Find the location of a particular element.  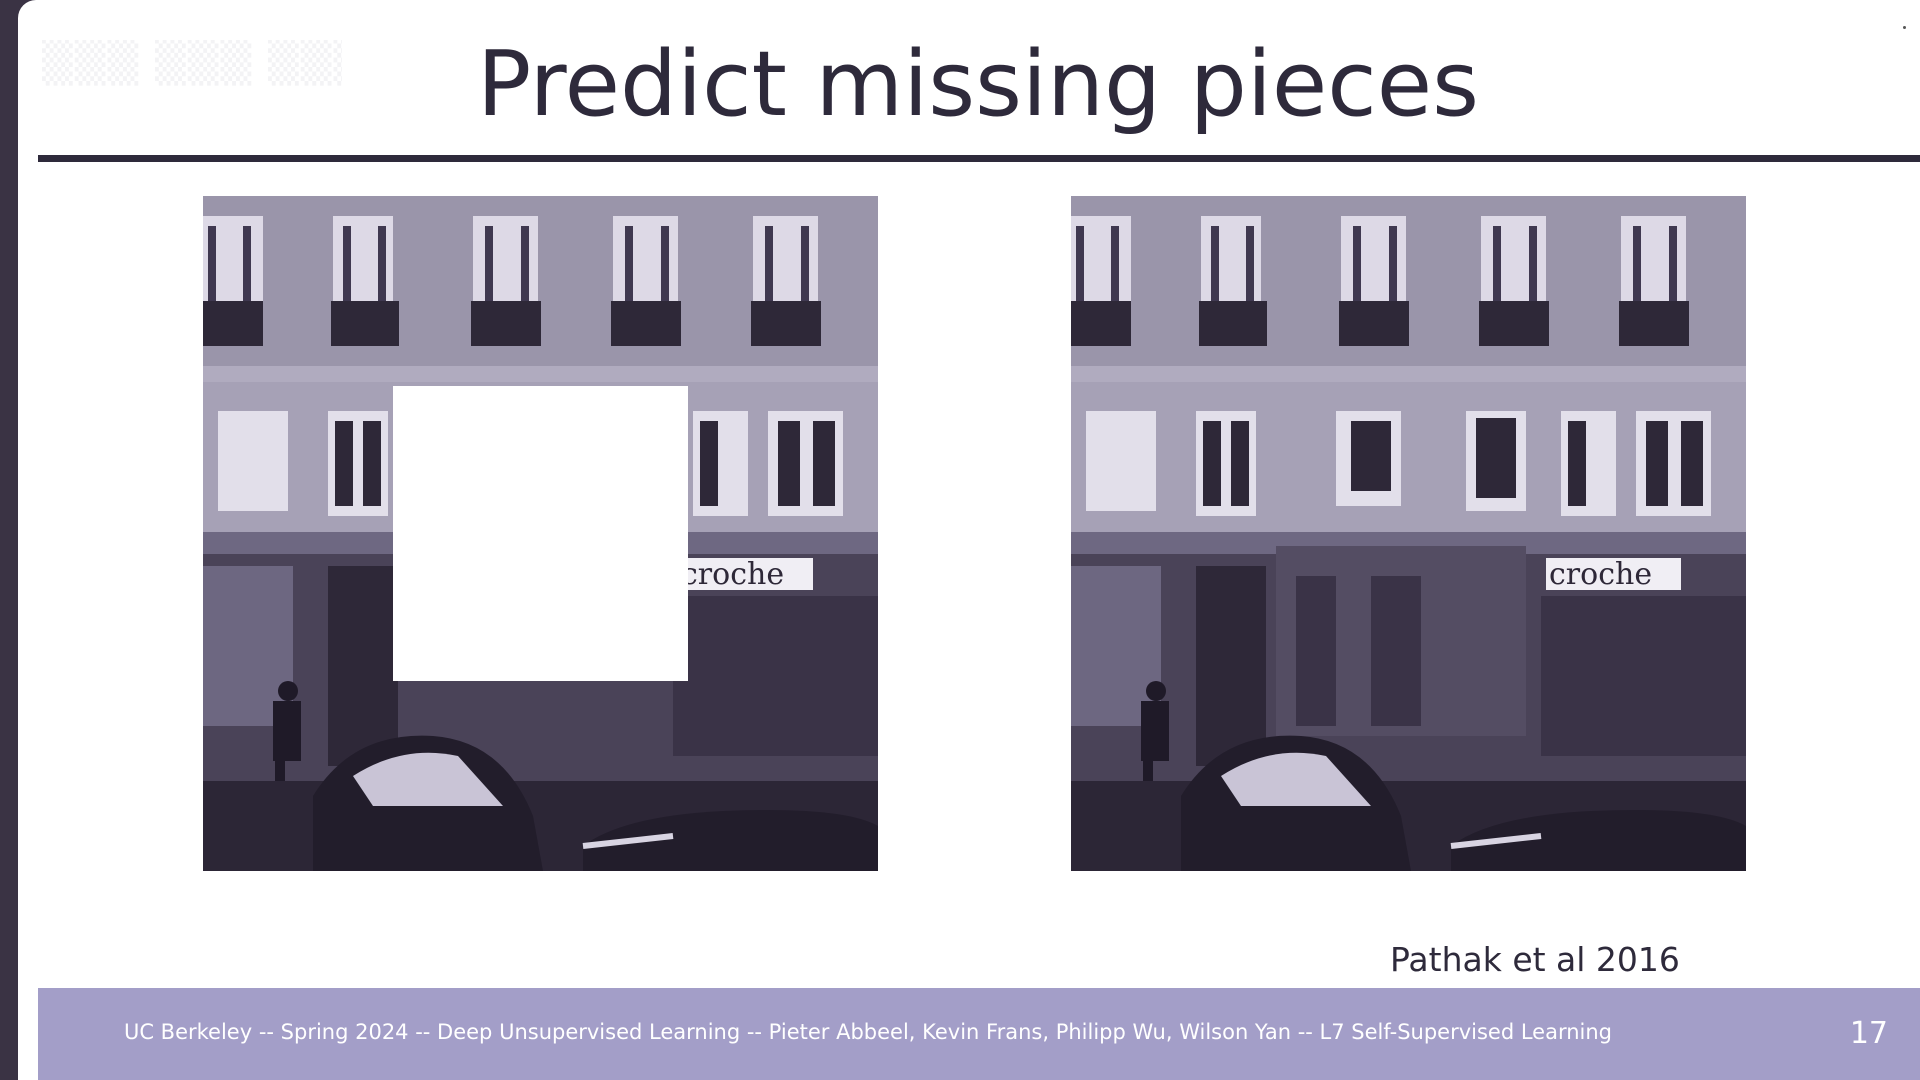

citation-caption: Pathak et al 2016 is located at coordinates (1535, 959).